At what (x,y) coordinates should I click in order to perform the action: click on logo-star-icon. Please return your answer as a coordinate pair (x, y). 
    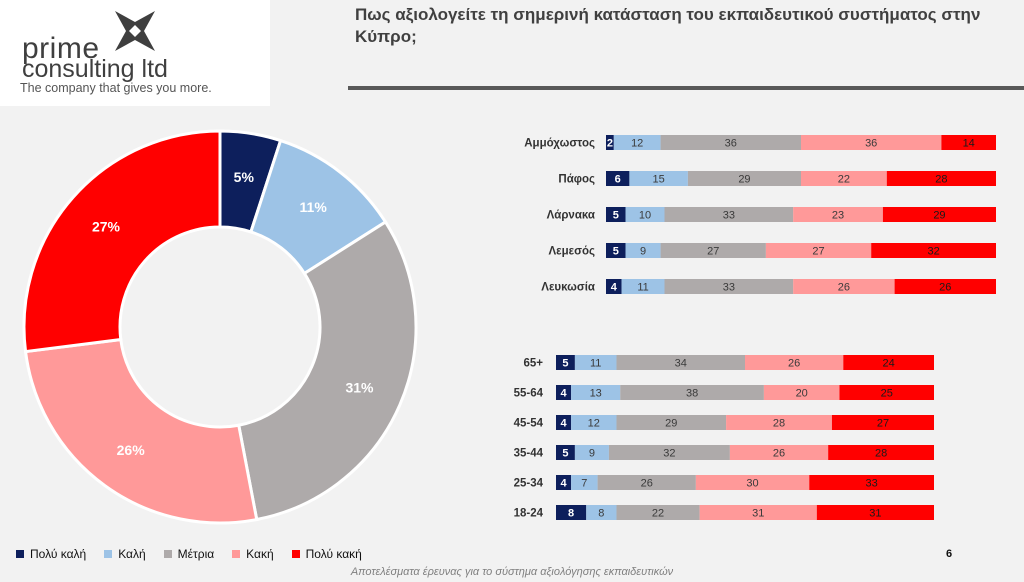
    Looking at the image, I should click on (135, 31).